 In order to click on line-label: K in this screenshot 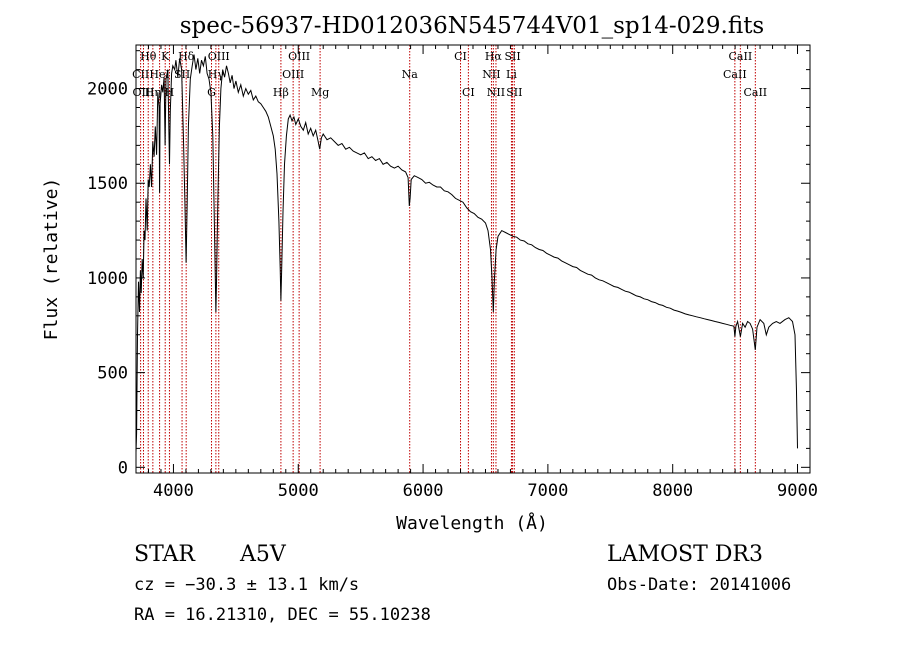, I will do `click(165, 56)`.